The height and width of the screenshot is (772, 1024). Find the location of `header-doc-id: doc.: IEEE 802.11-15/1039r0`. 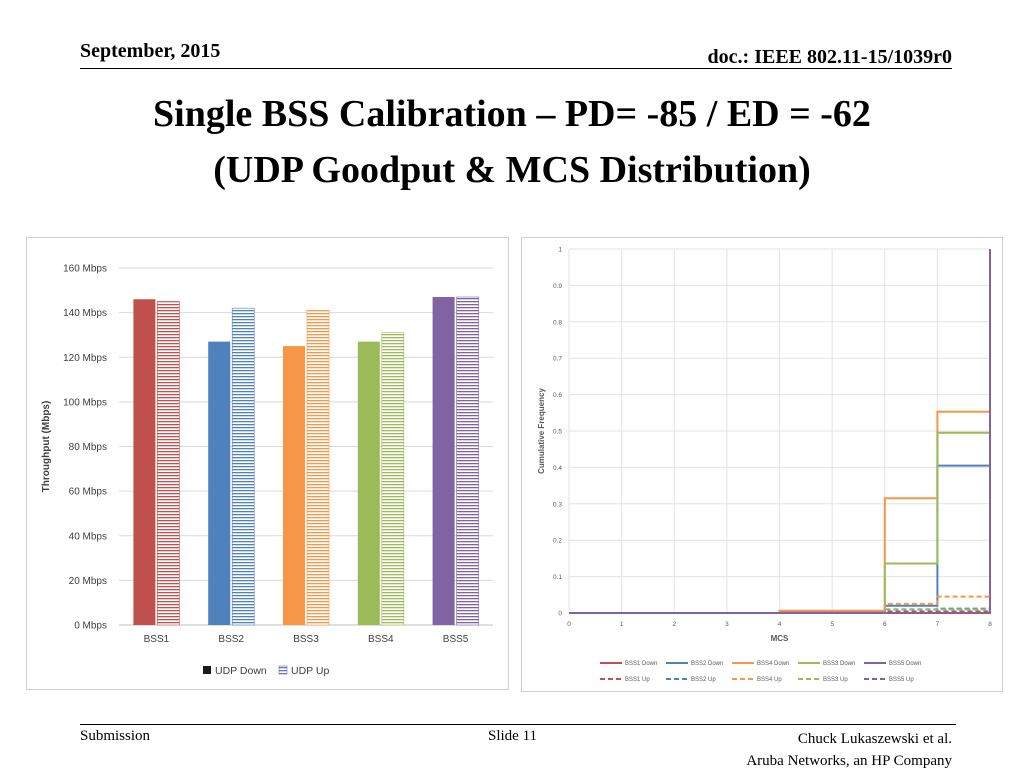

header-doc-id: doc.: IEEE 802.11-15/1039r0 is located at coordinates (829, 57).